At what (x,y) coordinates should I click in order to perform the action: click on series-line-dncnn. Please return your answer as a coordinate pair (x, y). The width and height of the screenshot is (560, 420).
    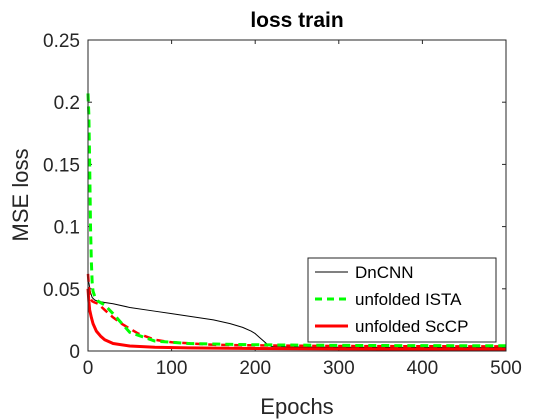
    Looking at the image, I should click on (297, 311).